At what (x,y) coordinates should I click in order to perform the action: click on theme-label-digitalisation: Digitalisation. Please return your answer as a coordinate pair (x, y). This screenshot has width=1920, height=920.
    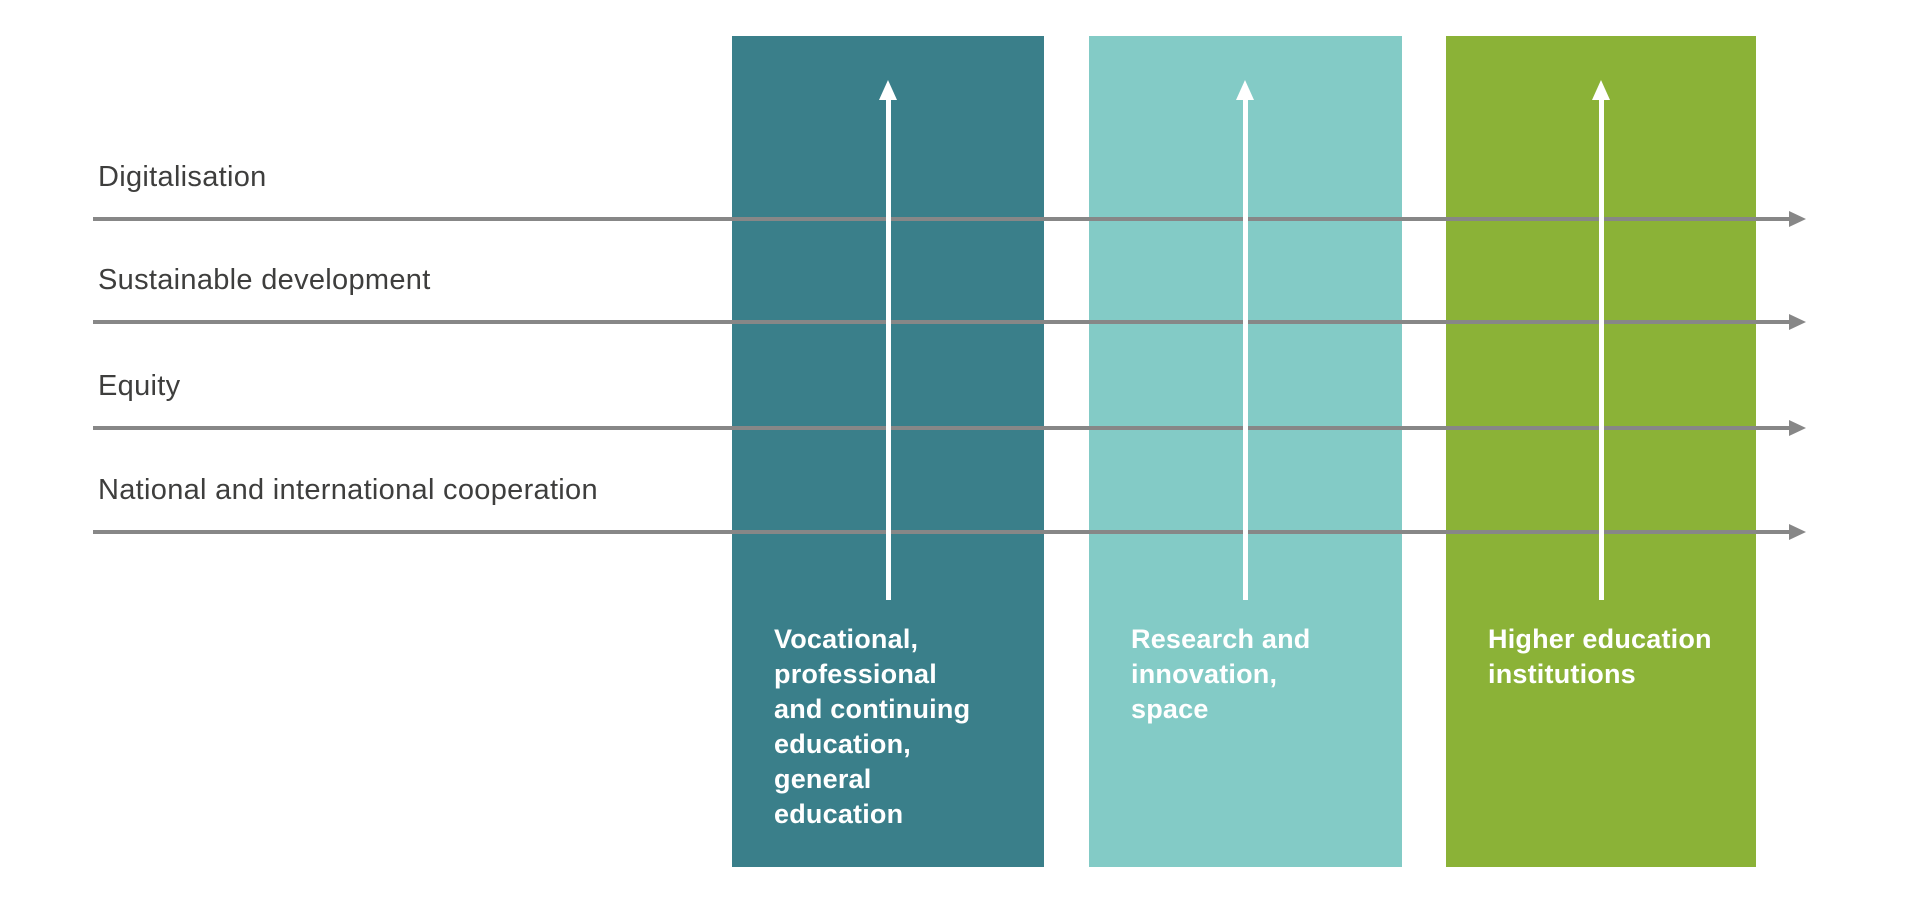
    Looking at the image, I should click on (182, 177).